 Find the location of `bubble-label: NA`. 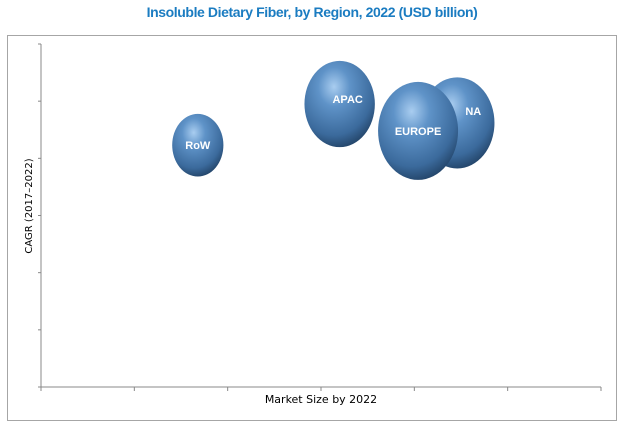

bubble-label: NA is located at coordinates (473, 112).